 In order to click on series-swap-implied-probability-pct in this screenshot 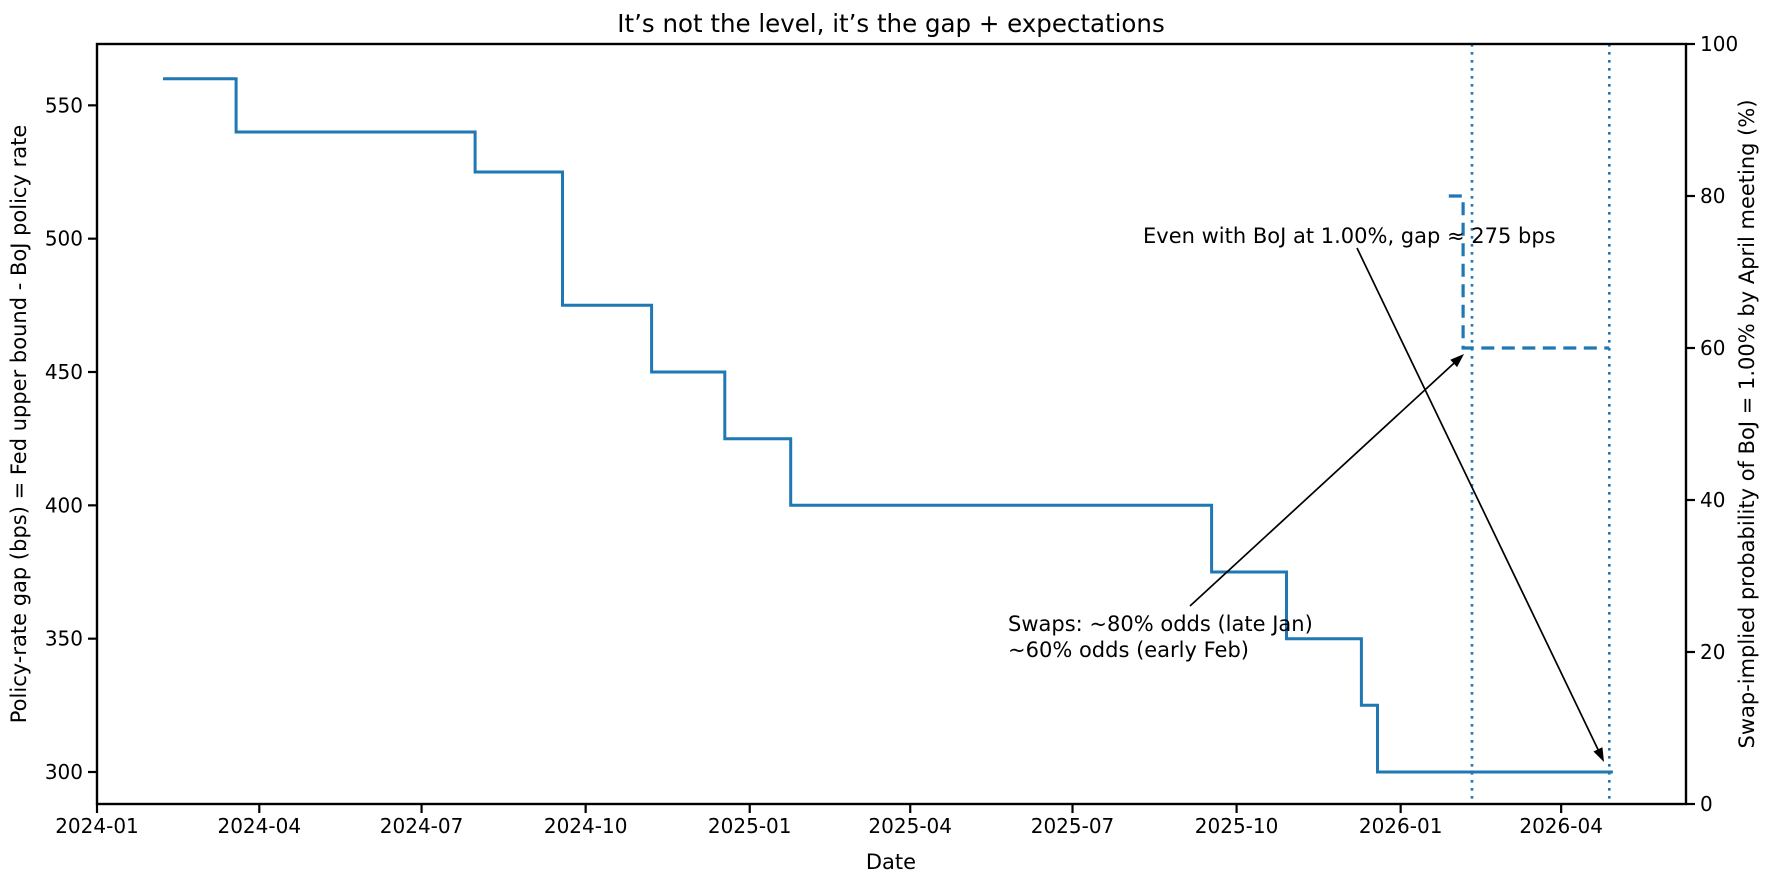, I will do `click(1529, 272)`.